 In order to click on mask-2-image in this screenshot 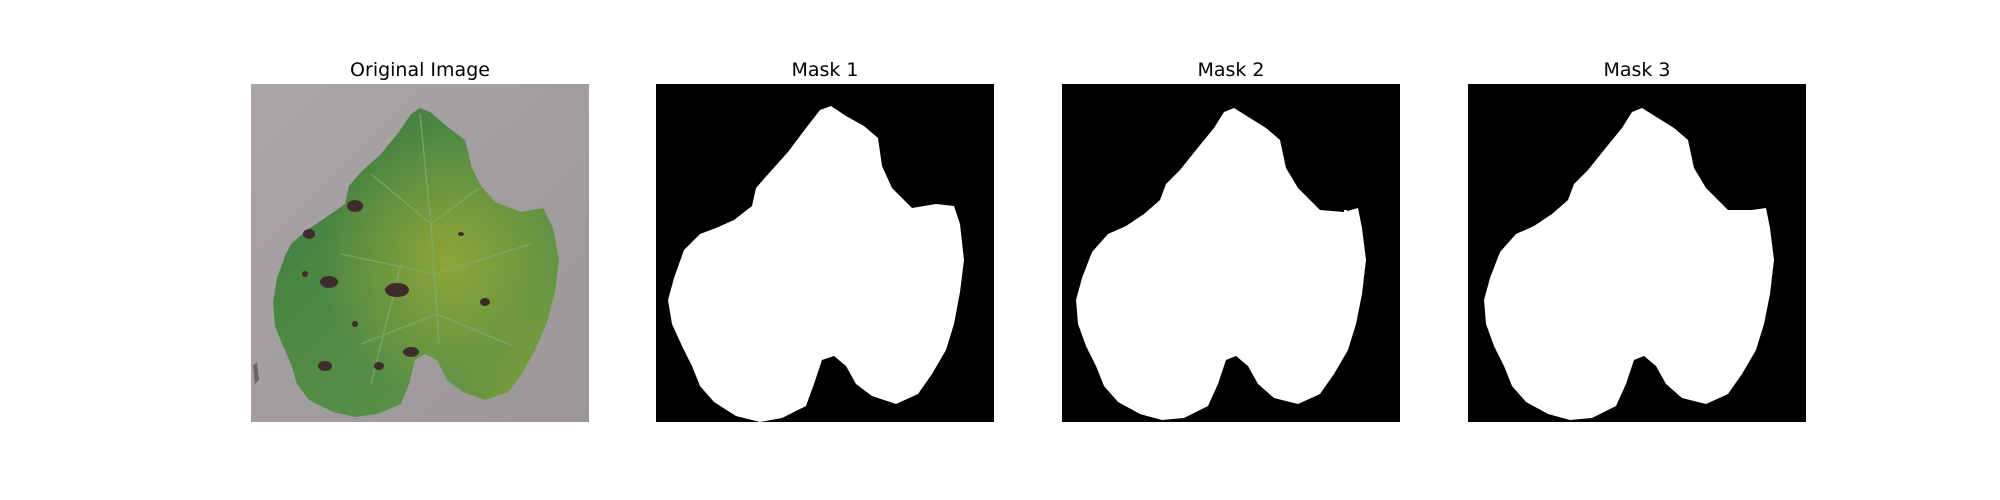, I will do `click(1231, 253)`.